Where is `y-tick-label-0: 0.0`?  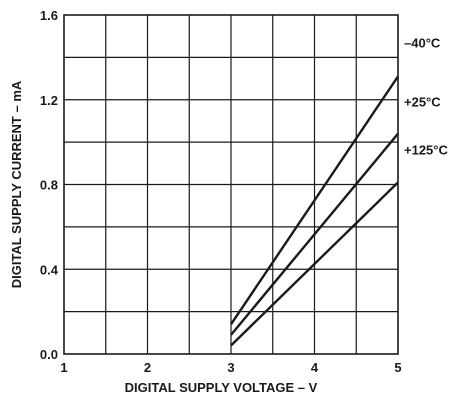
y-tick-label-0: 0.0 is located at coordinates (49, 354).